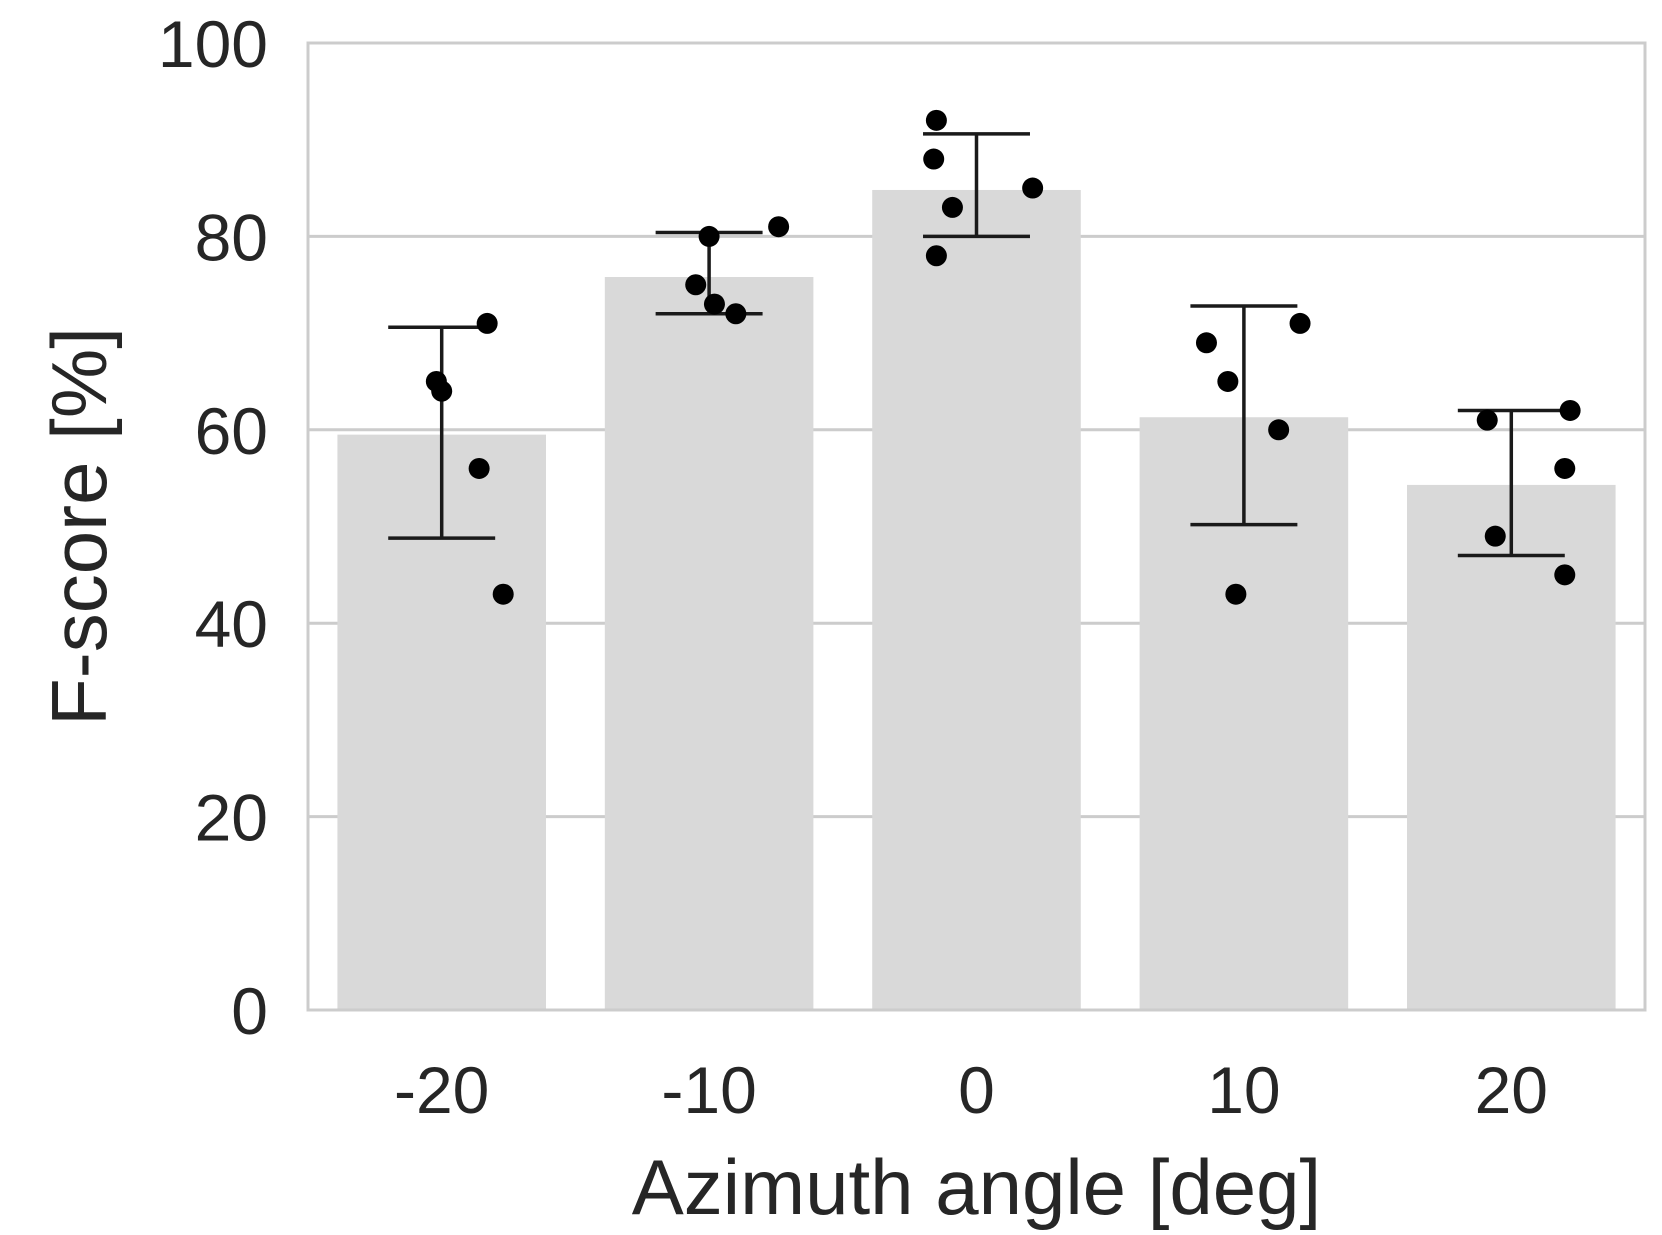 The width and height of the screenshot is (1662, 1235). Describe the element at coordinates (976, 1090) in the screenshot. I see `x-tick-label: 0` at that location.